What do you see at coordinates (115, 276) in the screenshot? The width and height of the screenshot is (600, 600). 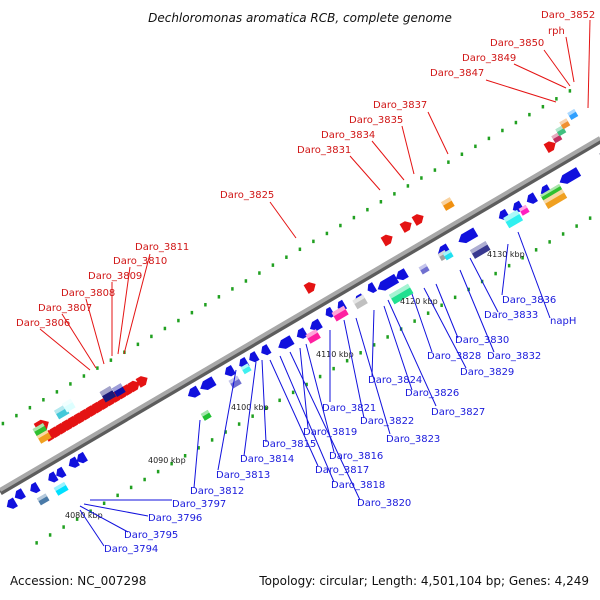 I see `label-daro-3809: Daro_3809` at bounding box center [115, 276].